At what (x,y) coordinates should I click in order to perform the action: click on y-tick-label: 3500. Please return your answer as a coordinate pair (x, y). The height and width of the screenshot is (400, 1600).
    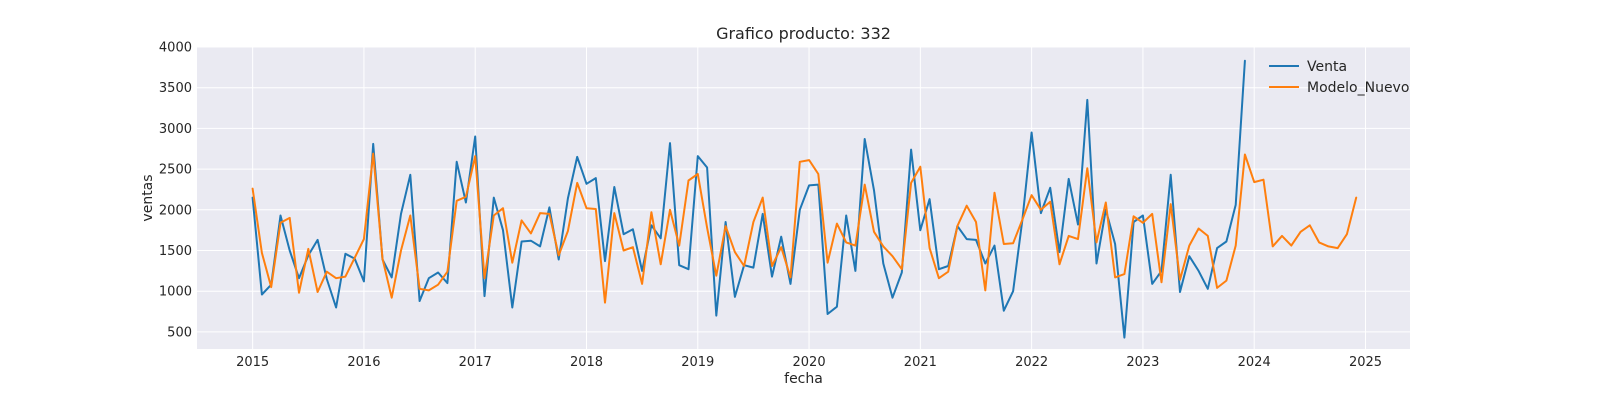
    Looking at the image, I should click on (175, 88).